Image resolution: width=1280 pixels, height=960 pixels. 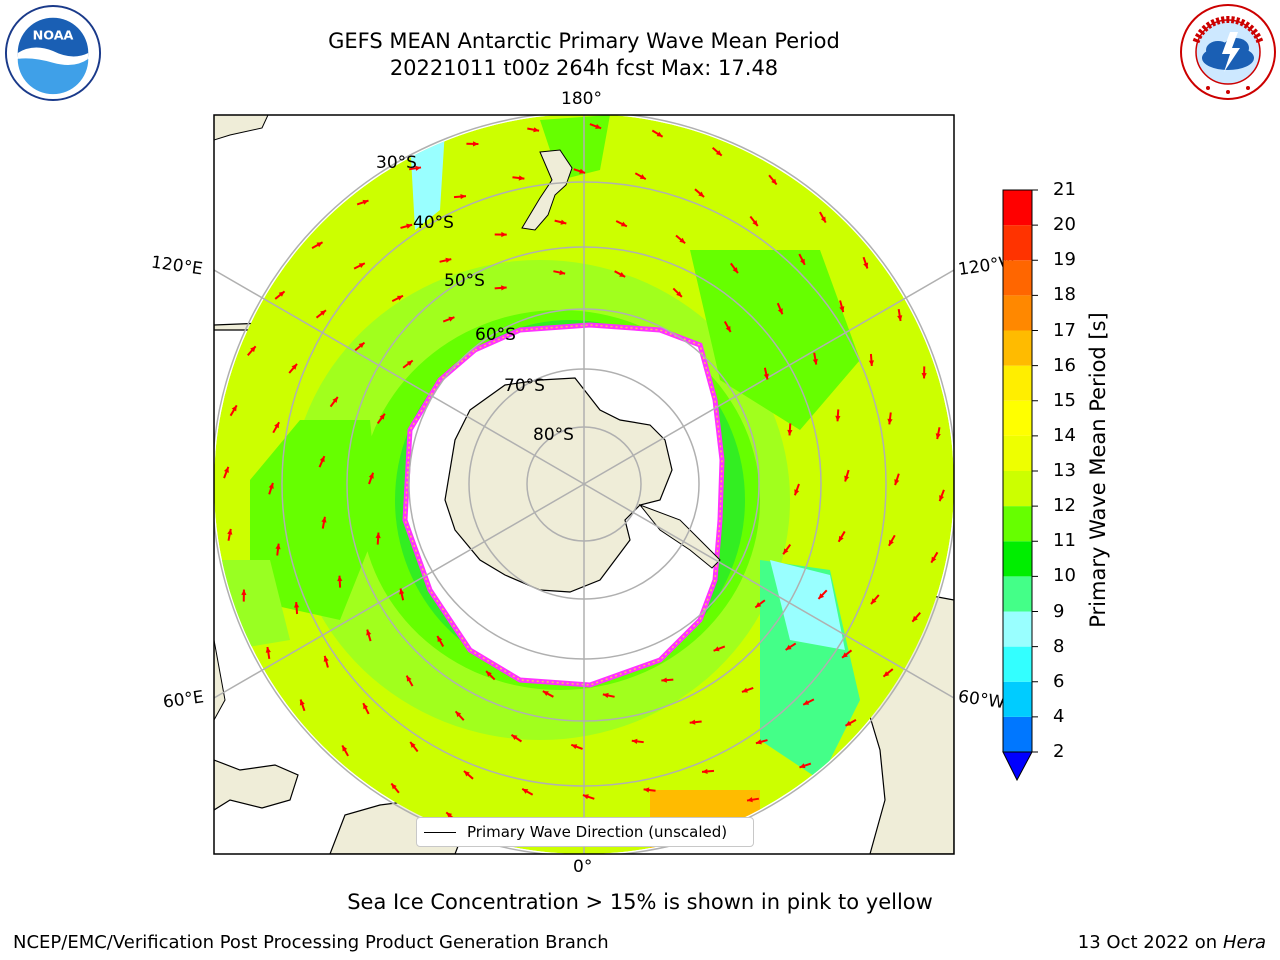 I want to click on lat-label-30s: 30°S, so click(x=396, y=163).